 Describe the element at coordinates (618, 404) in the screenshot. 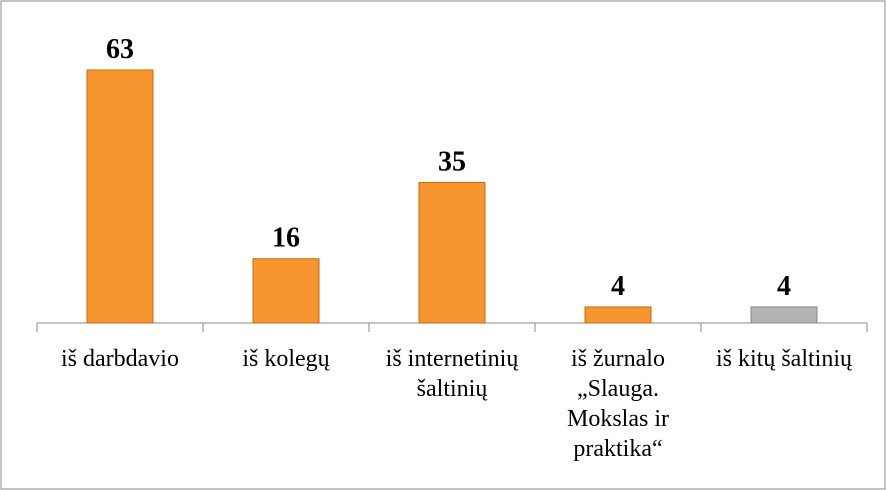

I see `x-tick-label: iš žurnalo „Slauga. Mokslas ir praktika“` at that location.